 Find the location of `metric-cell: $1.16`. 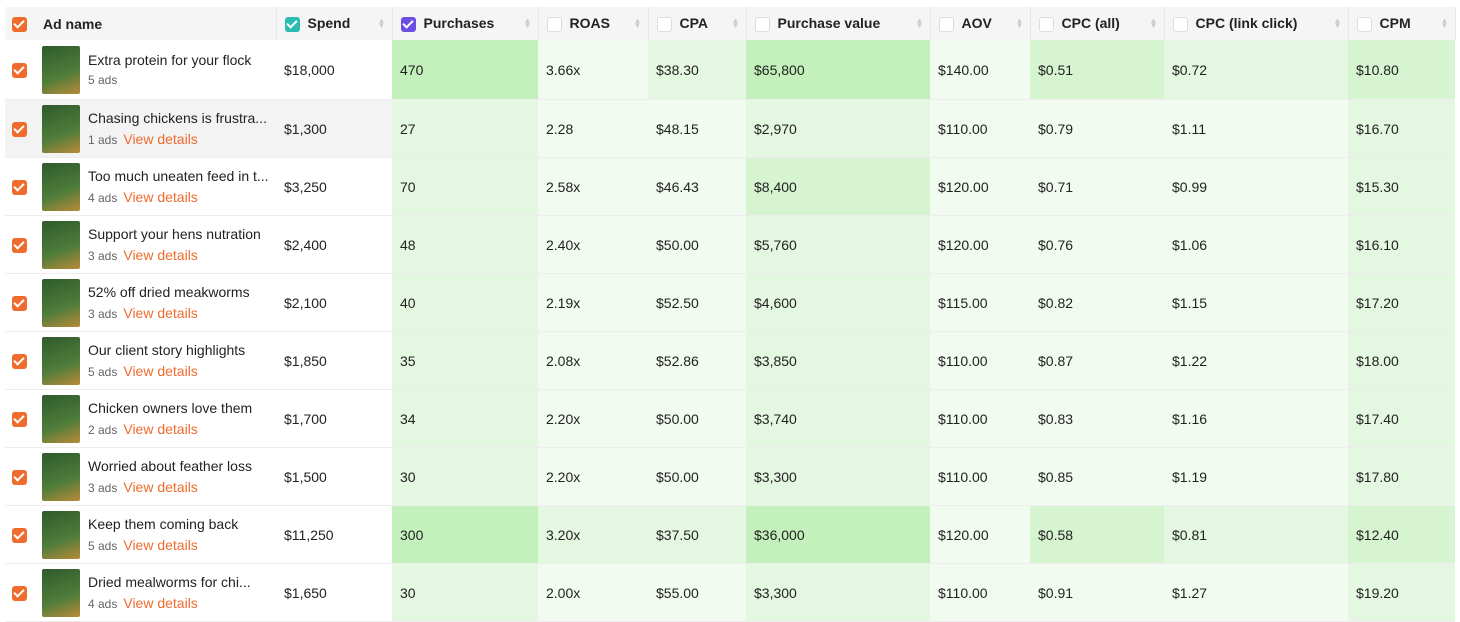

metric-cell: $1.16 is located at coordinates (1256, 418).